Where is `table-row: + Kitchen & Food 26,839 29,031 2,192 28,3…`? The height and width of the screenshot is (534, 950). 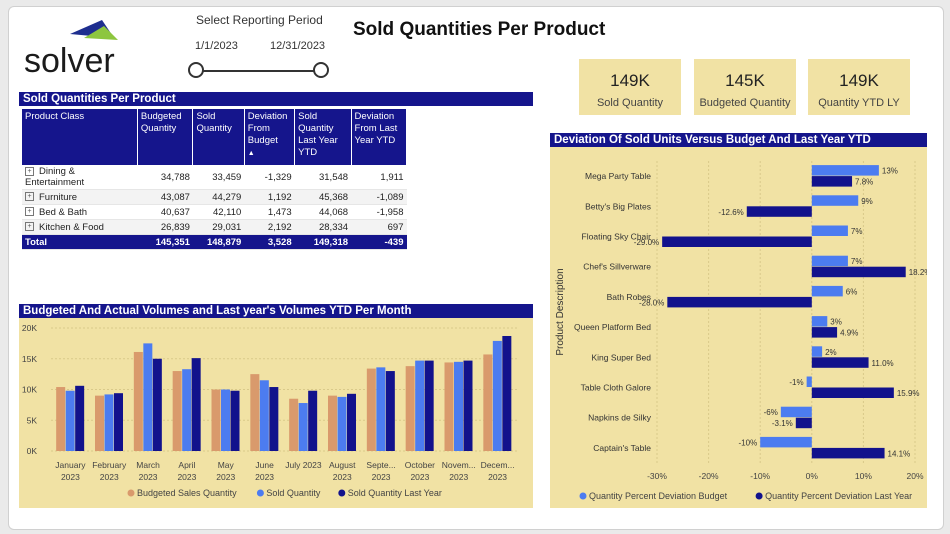 table-row: + Kitchen & Food 26,839 29,031 2,192 28,3… is located at coordinates (214, 227).